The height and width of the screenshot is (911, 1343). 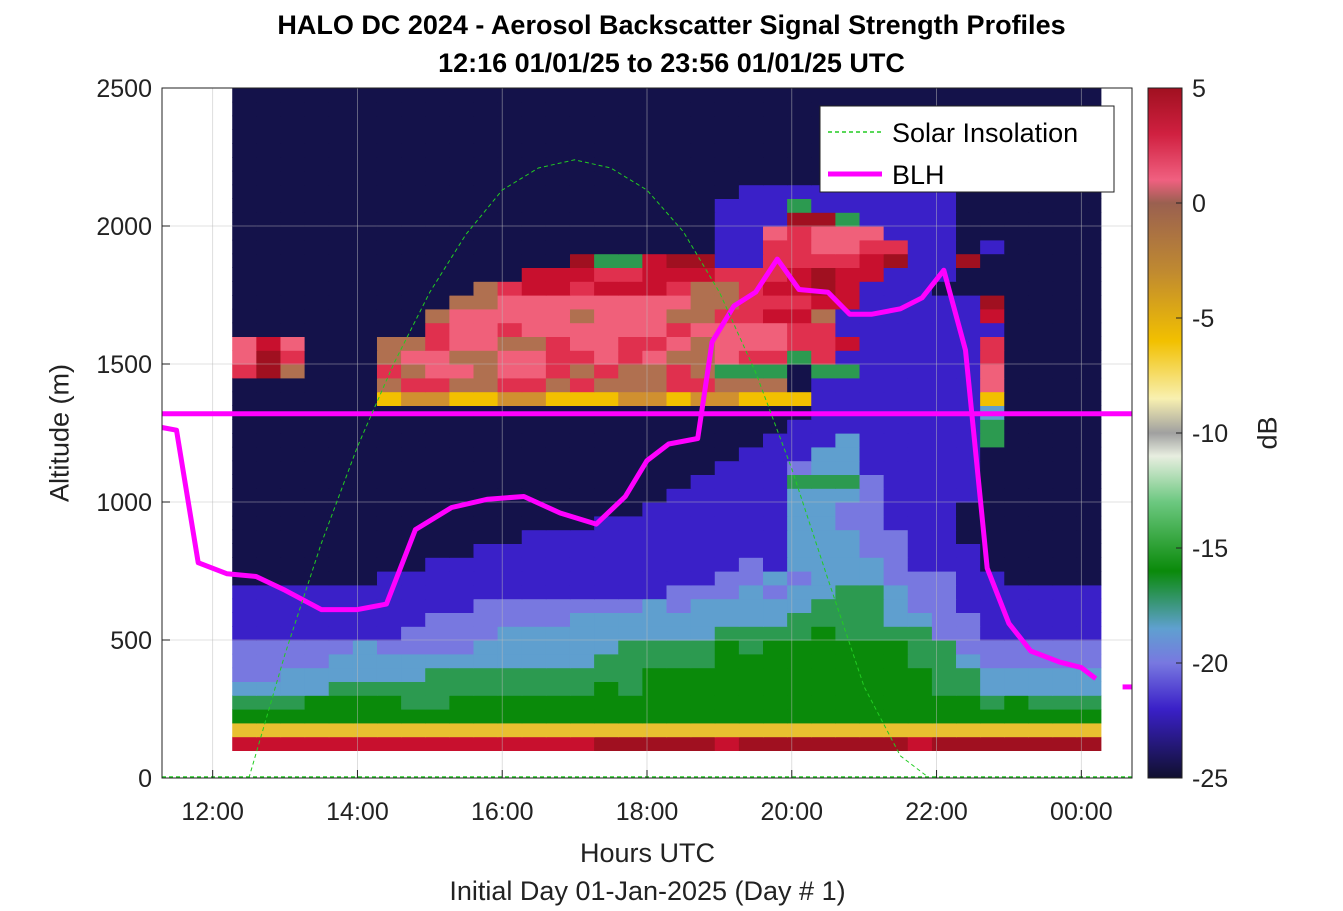 What do you see at coordinates (1210, 549) in the screenshot?
I see `colorbar-tick-label: -15` at bounding box center [1210, 549].